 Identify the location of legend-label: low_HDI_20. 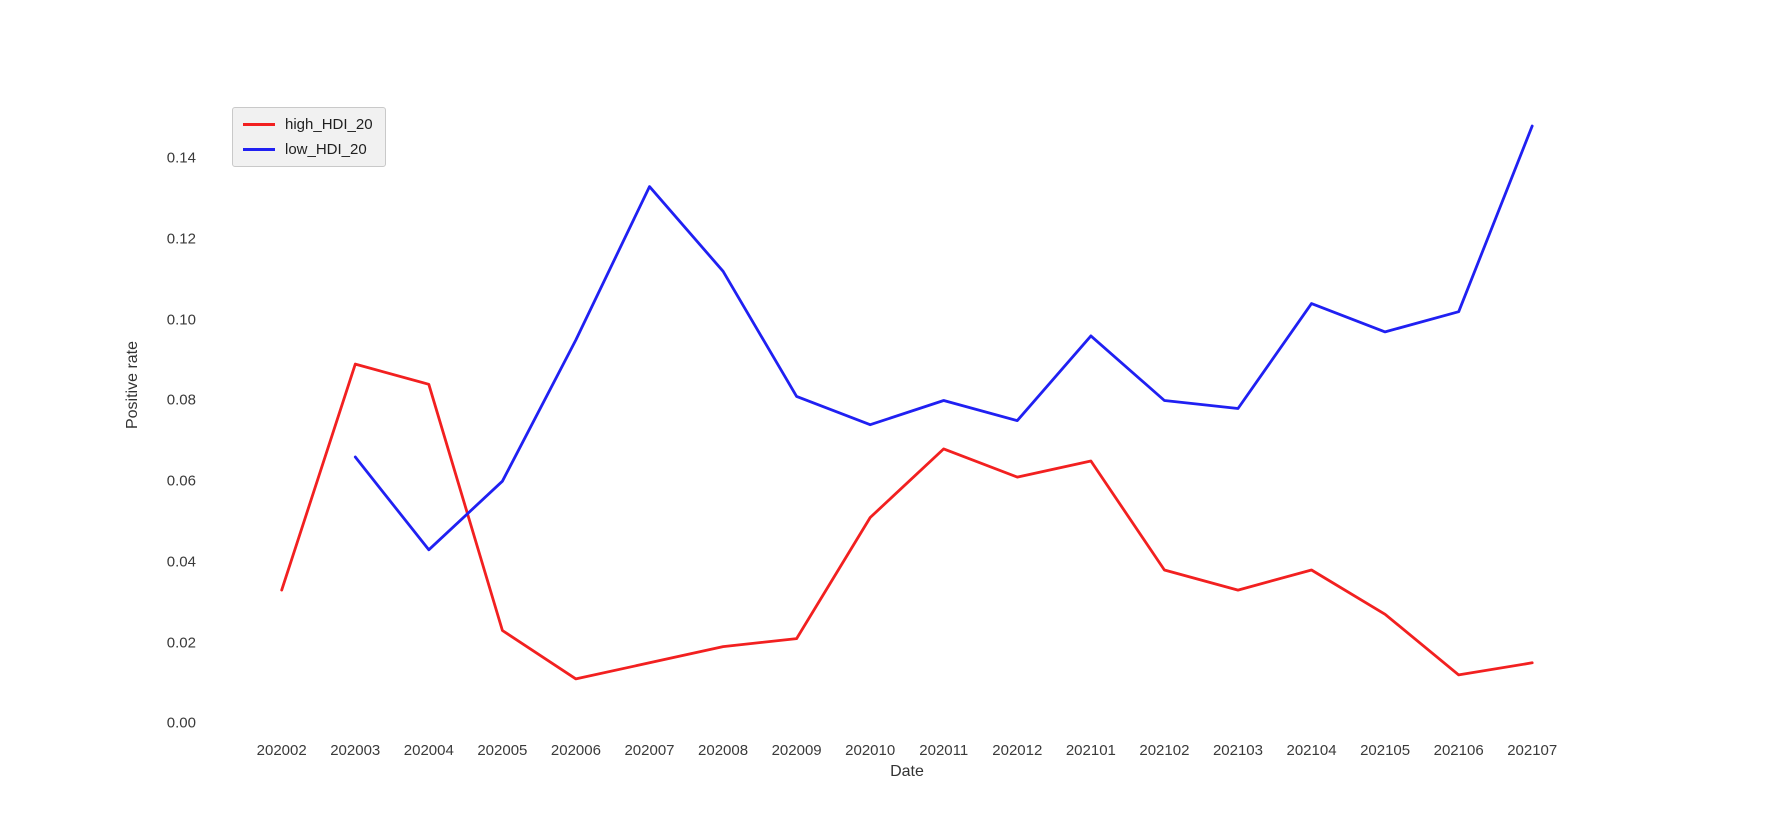
(326, 149).